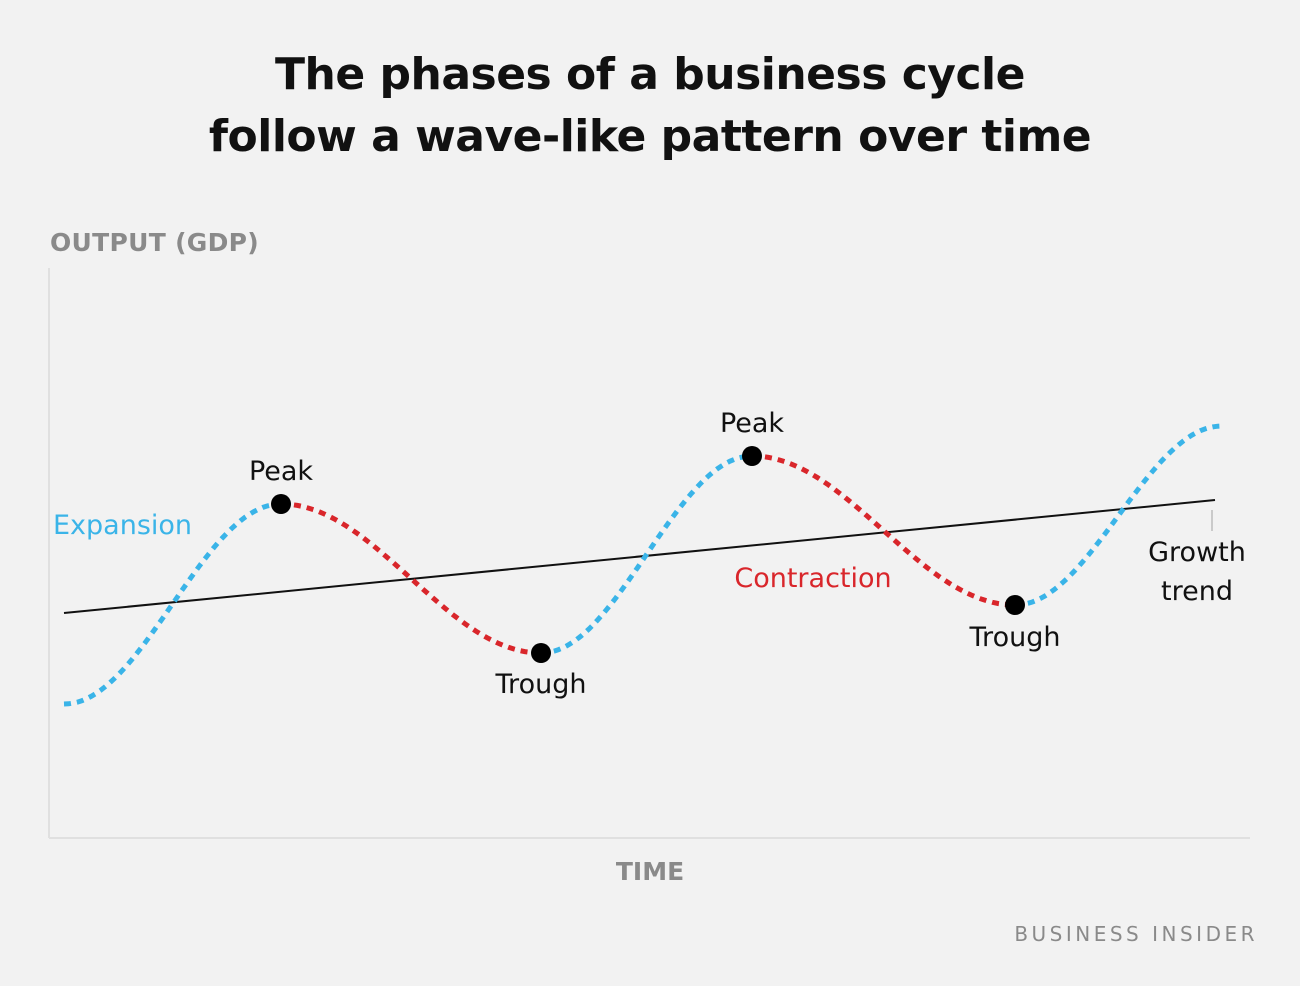 This screenshot has height=986, width=1300. Describe the element at coordinates (1197, 591) in the screenshot. I see `growth-trend-label-line-2: trend` at that location.